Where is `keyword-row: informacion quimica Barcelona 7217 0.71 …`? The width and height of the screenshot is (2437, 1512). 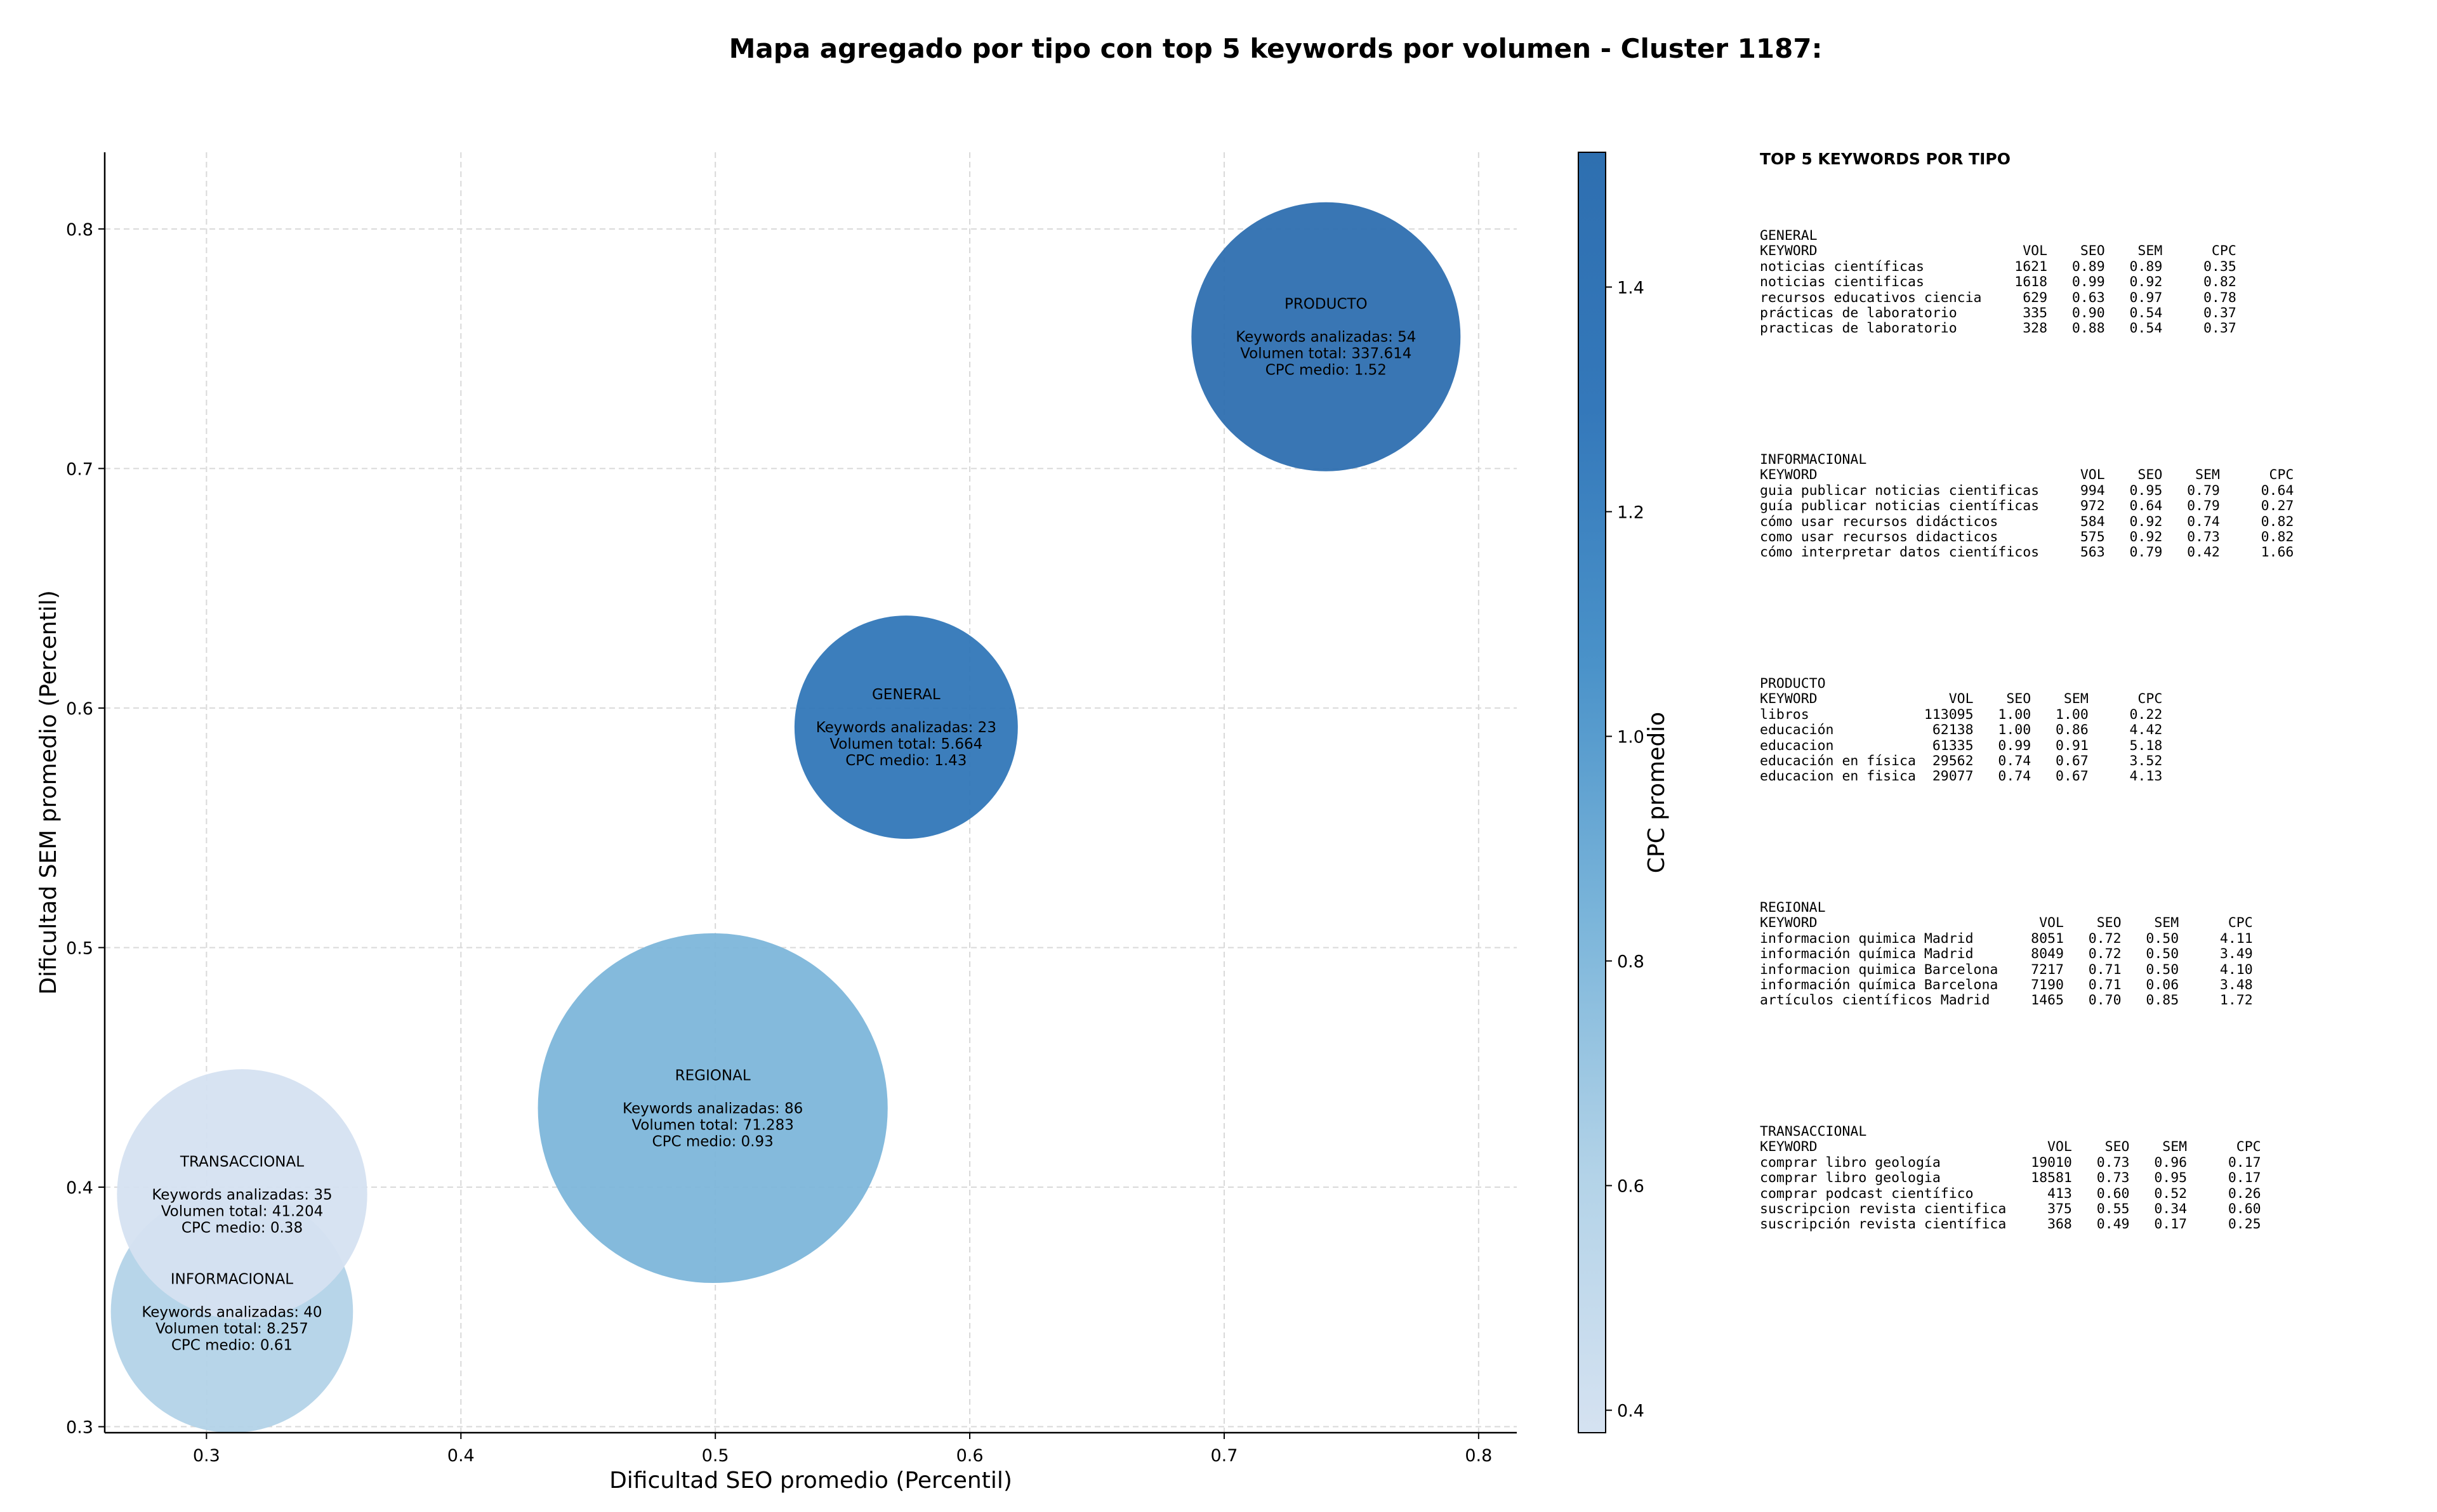
keyword-row: informacion quimica Barcelona 7217 0.71 … is located at coordinates (2006, 970).